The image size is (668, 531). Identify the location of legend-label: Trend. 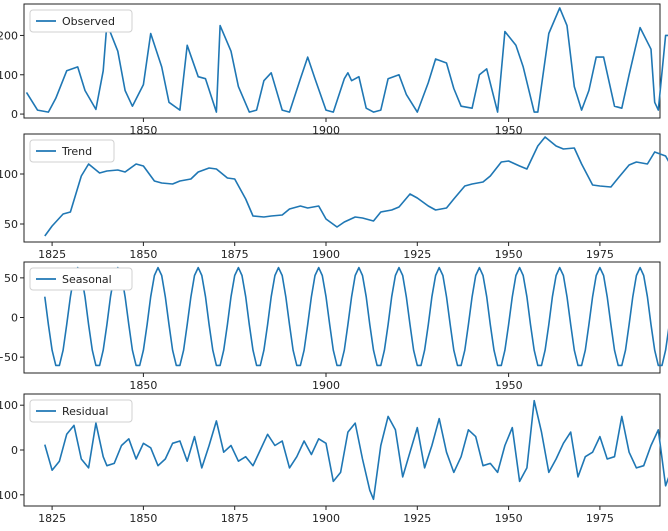
(76, 151).